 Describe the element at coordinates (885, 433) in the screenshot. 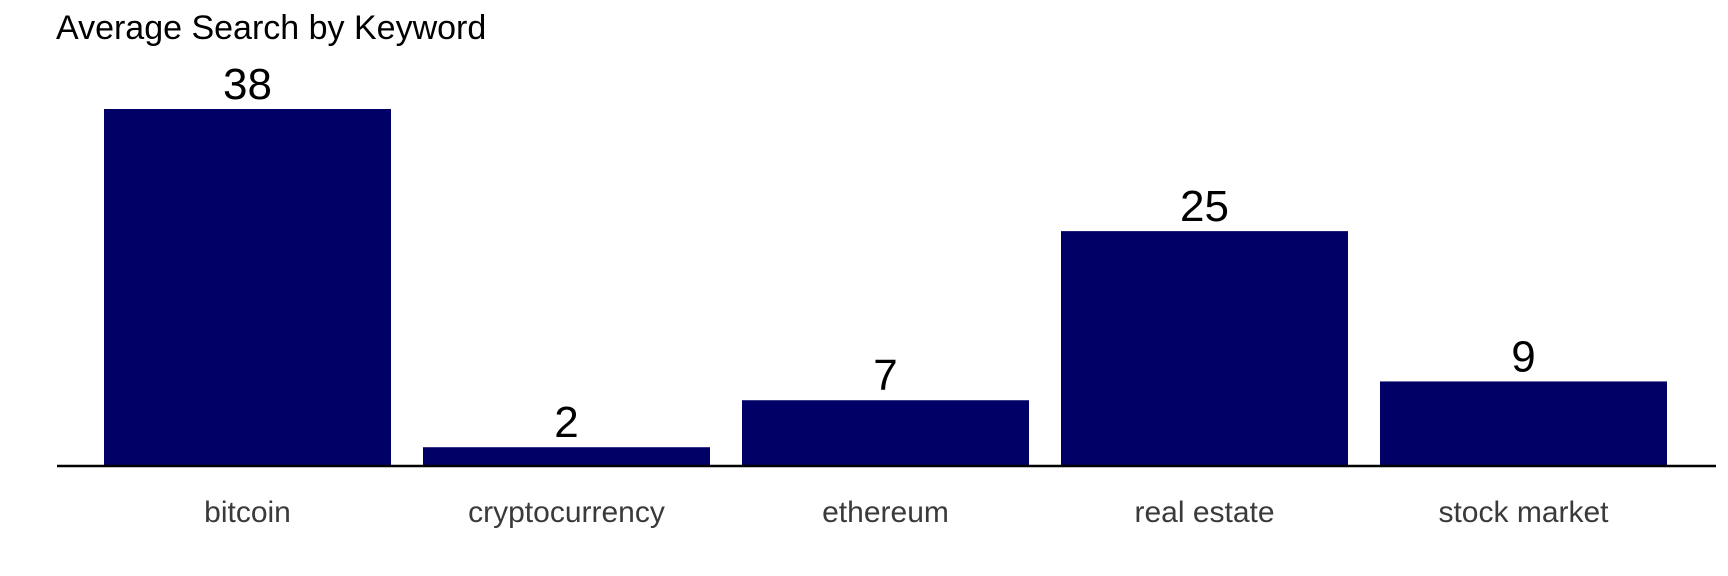

I see `bar-ethereum` at that location.